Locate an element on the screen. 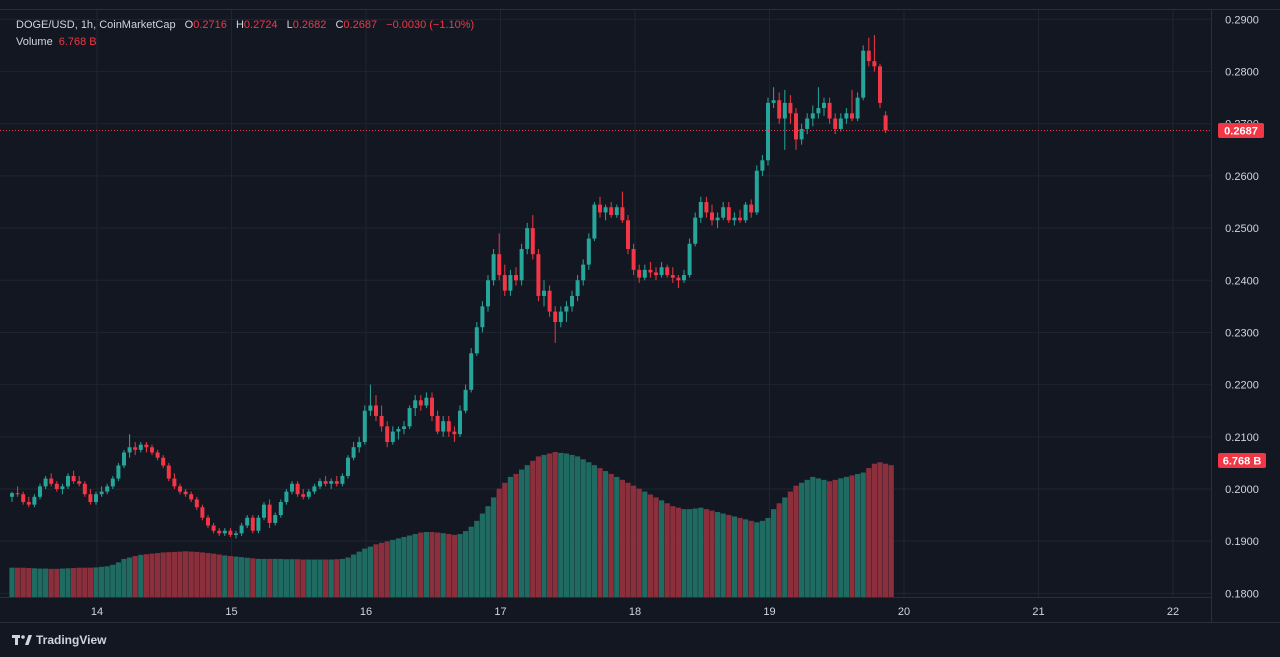  legend-open-value: 0.2716 is located at coordinates (210, 25).